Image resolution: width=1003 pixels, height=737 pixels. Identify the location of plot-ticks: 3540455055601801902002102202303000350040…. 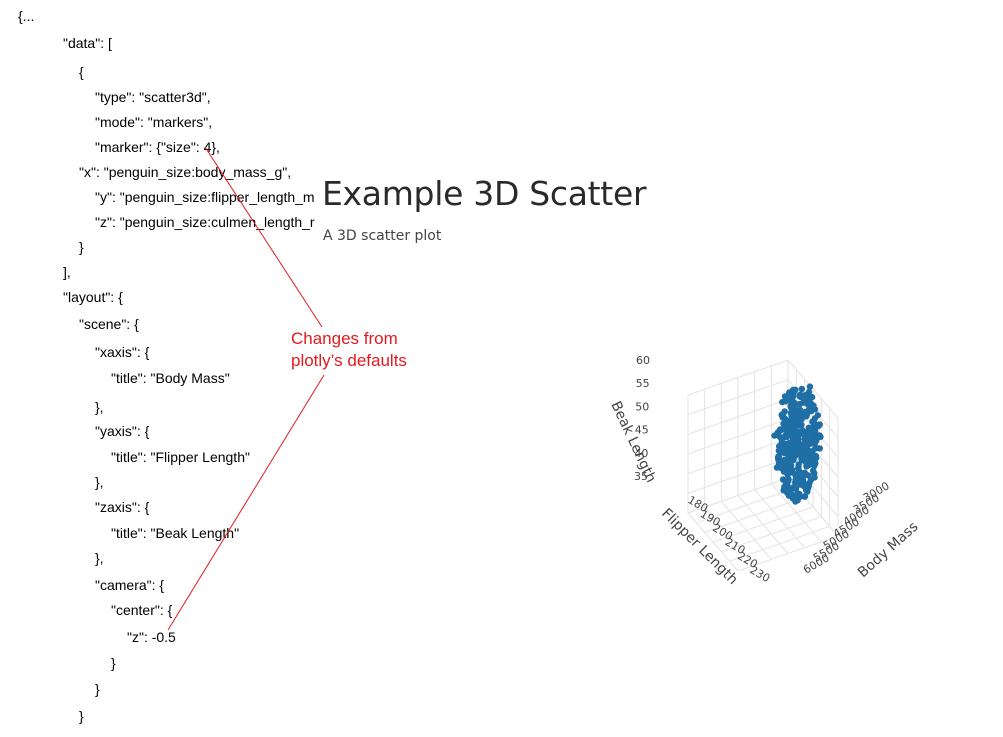
(763, 469).